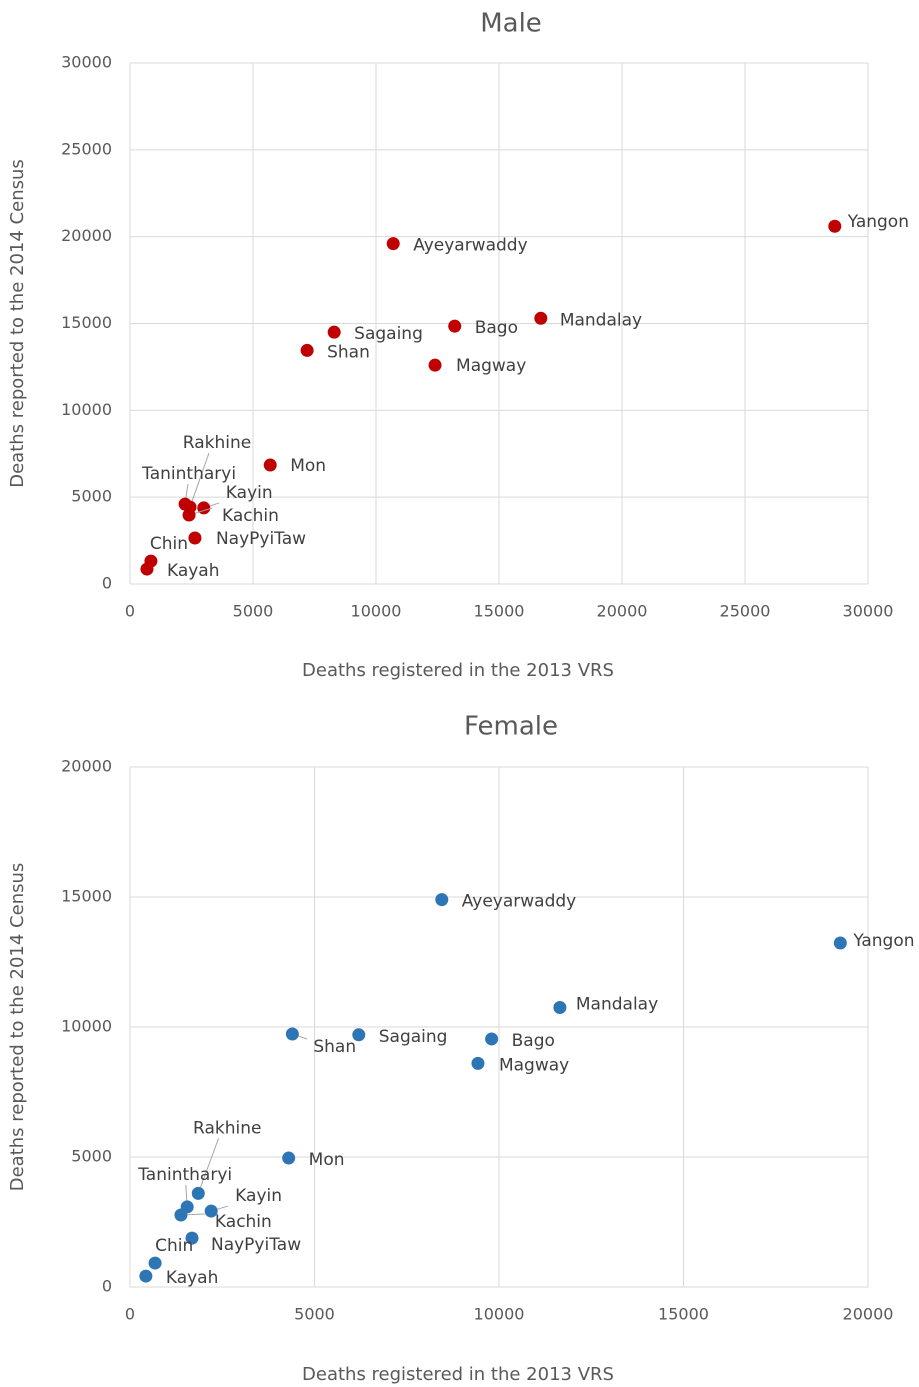 The image size is (919, 1387). What do you see at coordinates (868, 611) in the screenshot?
I see `x-tick-label: 30000` at bounding box center [868, 611].